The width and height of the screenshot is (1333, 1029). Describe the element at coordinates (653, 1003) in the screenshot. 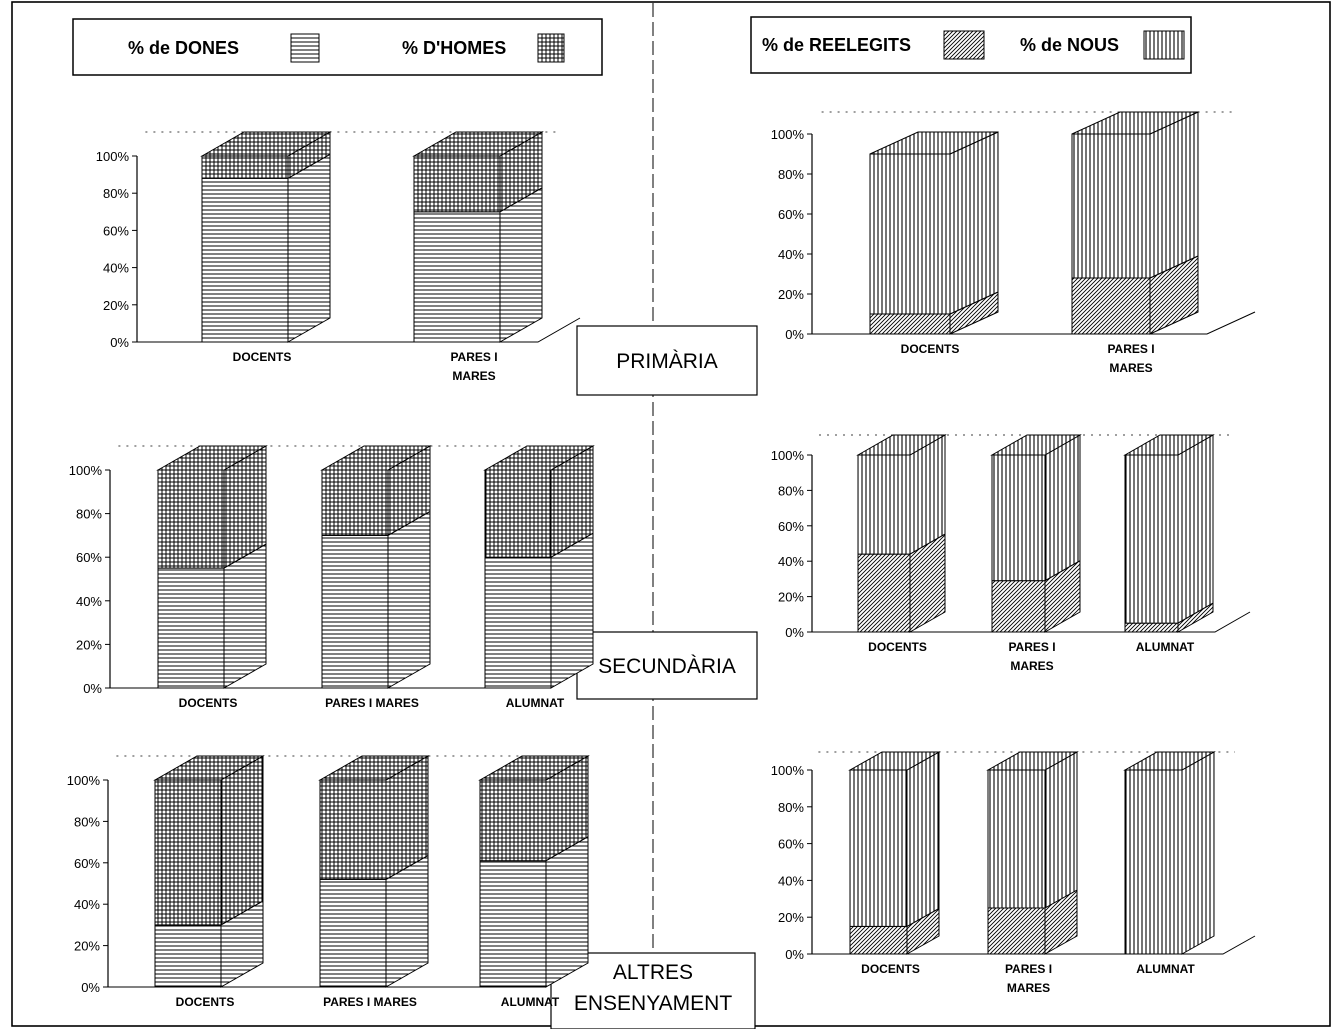

I see `level-label-altres-line2: ENSENYAMENT` at that location.